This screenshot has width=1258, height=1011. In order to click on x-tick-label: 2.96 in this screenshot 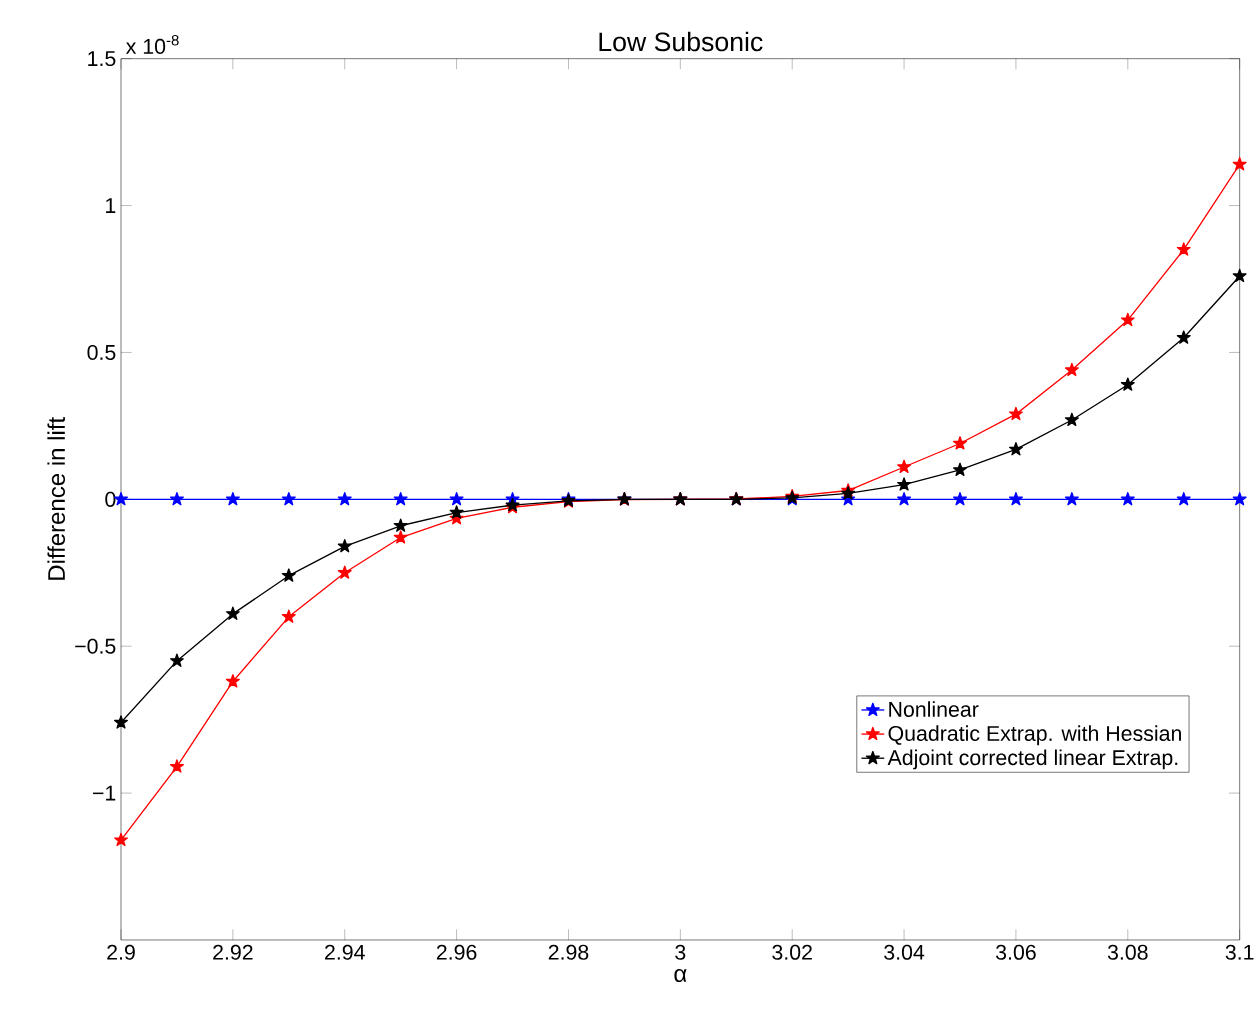, I will do `click(456, 952)`.